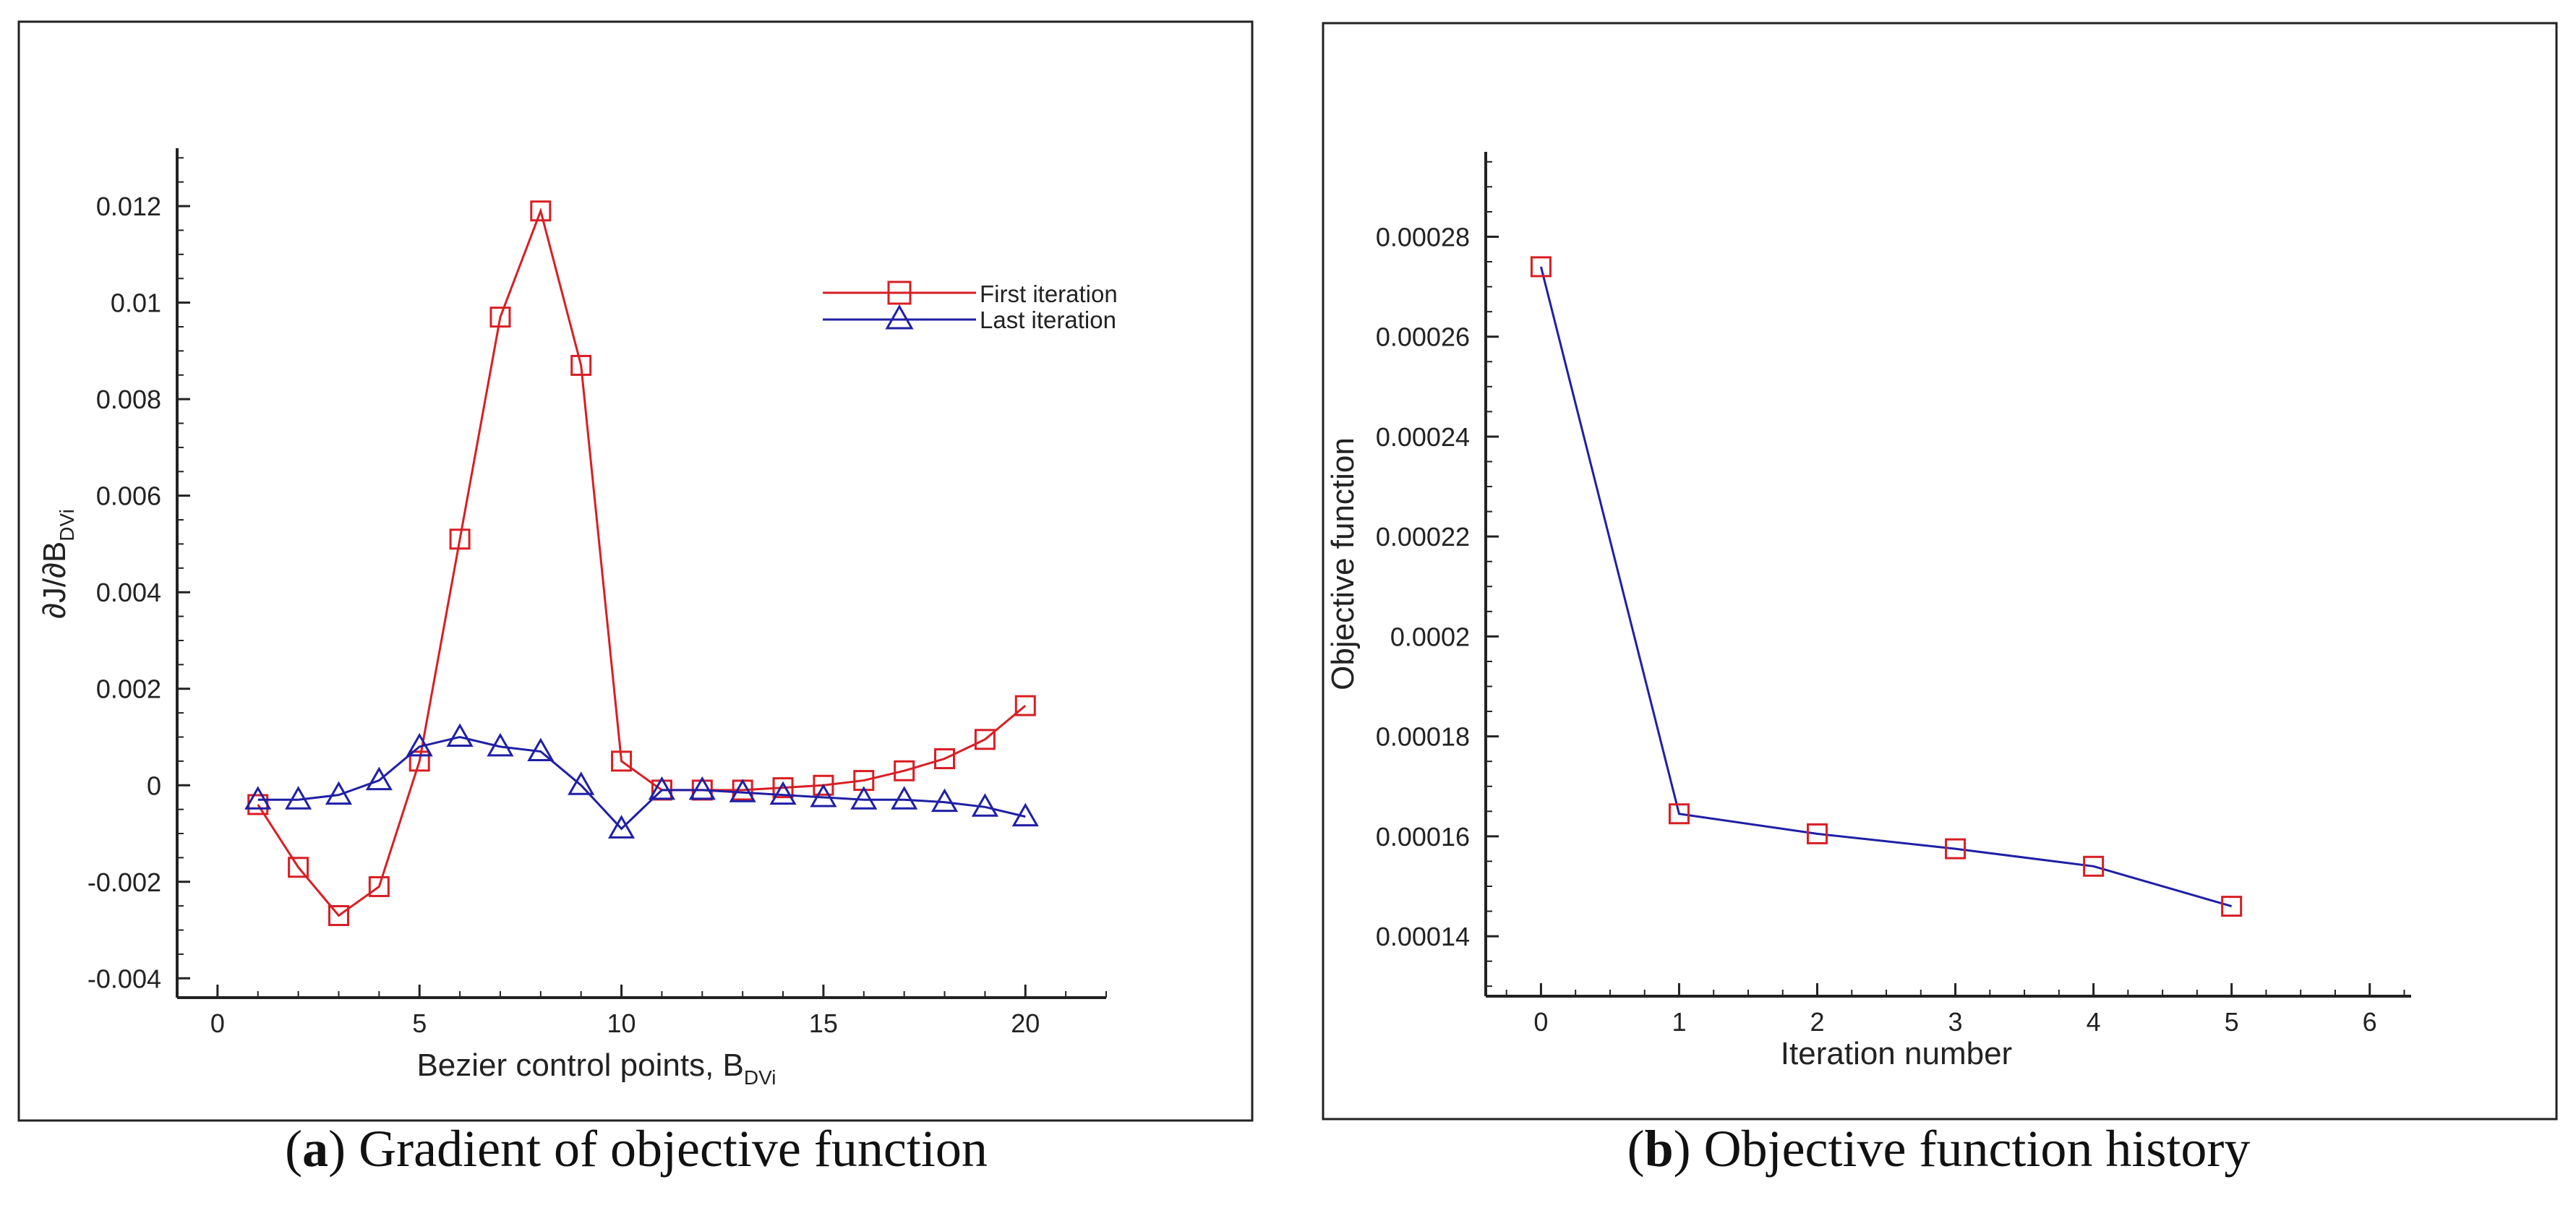  I want to click on caption-a: (a) Gradient of objective function, so click(636, 1149).